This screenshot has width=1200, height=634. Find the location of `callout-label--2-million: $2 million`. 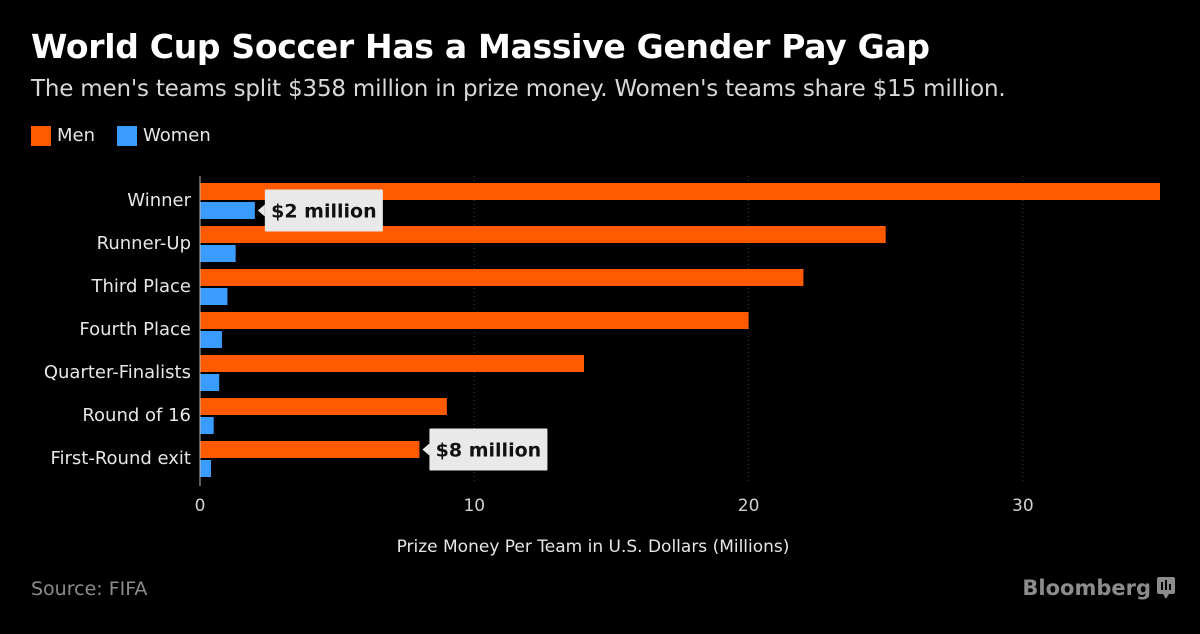

callout-label--2-million: $2 million is located at coordinates (323, 212).